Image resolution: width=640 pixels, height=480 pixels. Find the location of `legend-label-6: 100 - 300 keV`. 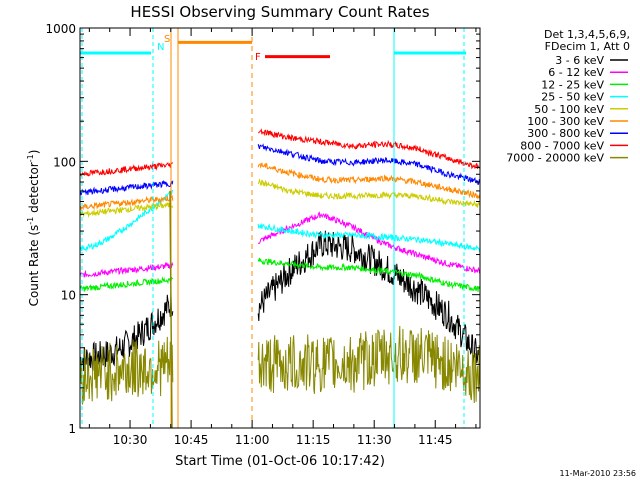

legend-label-6: 100 - 300 keV is located at coordinates (565, 121).